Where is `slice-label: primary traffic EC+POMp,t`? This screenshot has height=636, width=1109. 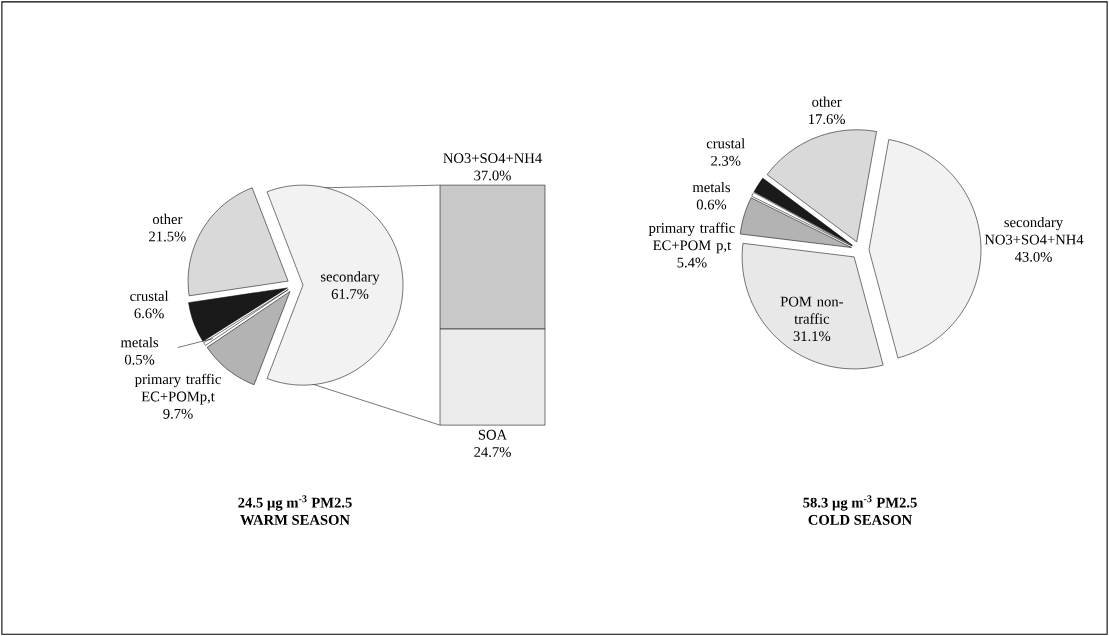 slice-label: primary traffic EC+POMp,t is located at coordinates (177, 389).